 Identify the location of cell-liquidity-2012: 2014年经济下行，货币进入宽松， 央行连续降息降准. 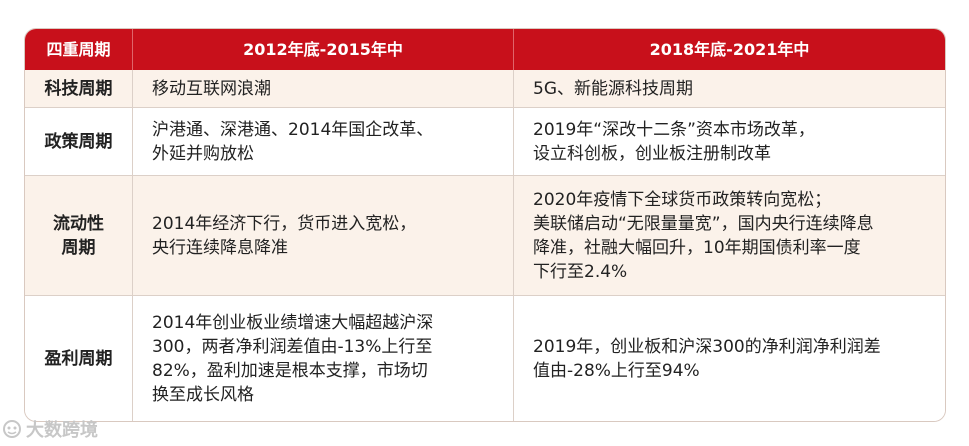
(323, 236).